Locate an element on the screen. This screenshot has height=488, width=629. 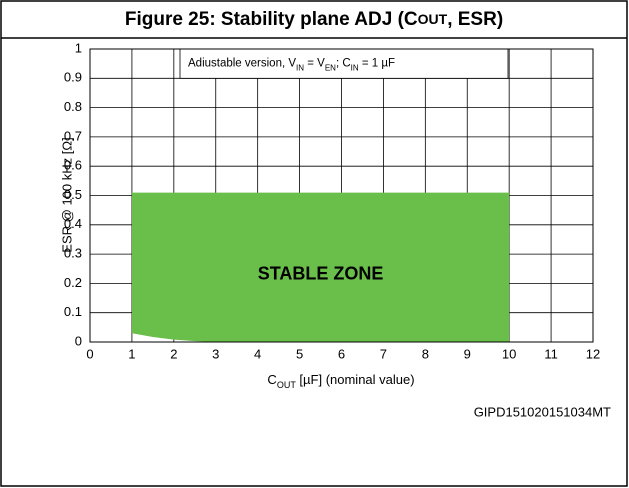
y-tick-label: 1 is located at coordinates (78, 47).